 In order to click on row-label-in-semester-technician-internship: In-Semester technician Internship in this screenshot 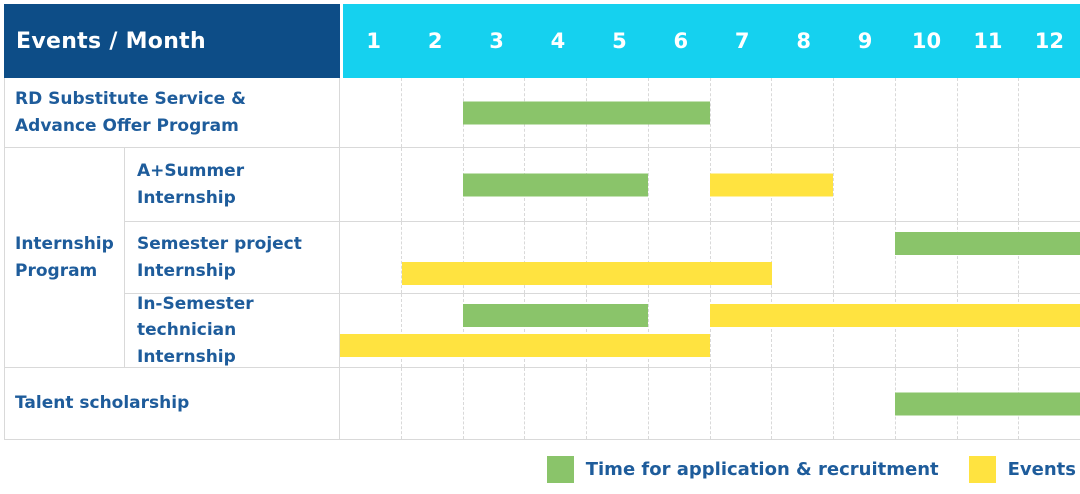, I will do `click(232, 331)`.